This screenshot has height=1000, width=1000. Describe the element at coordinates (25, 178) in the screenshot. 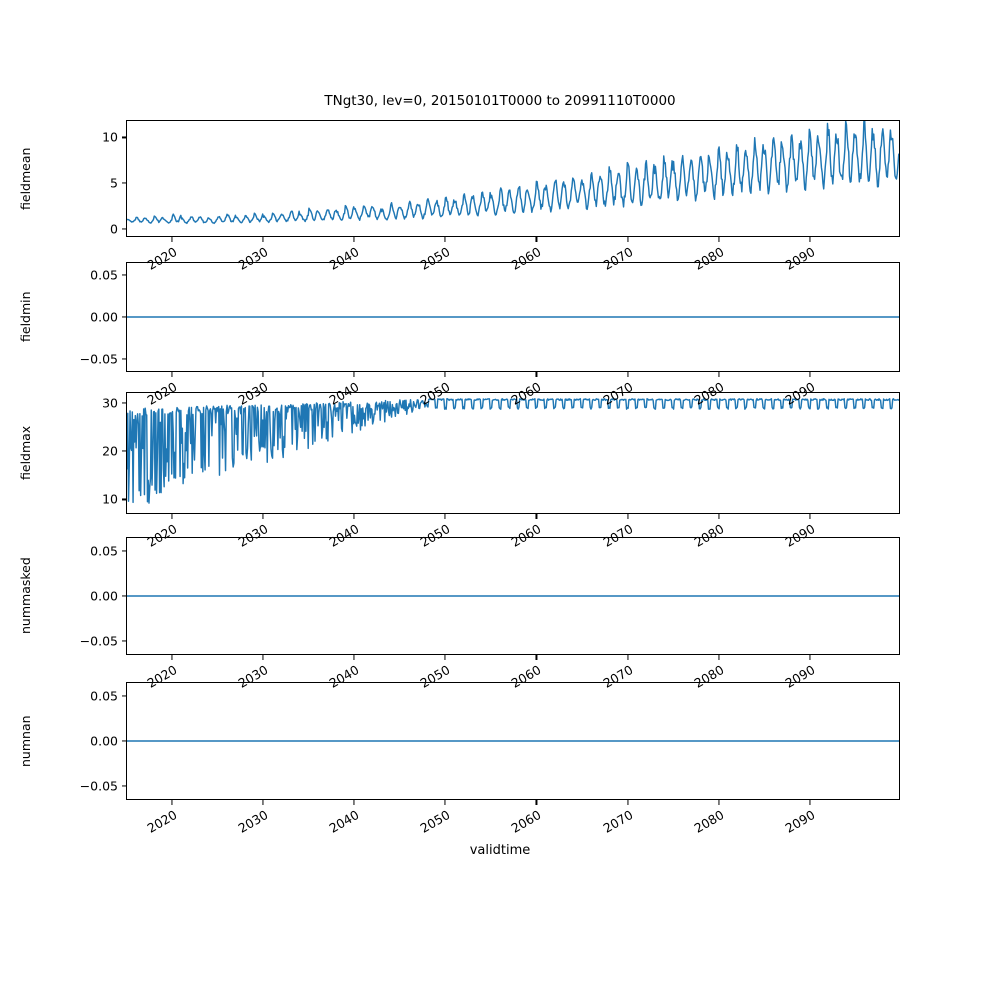

I see `y-axis-label-fieldmean: fieldmean` at that location.